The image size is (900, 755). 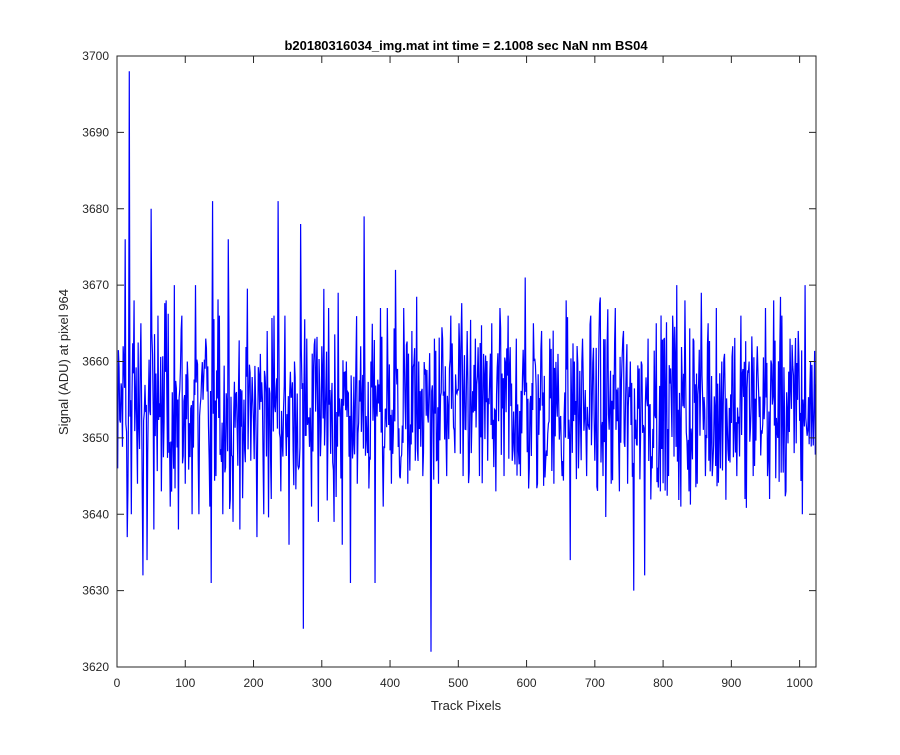 I want to click on x-tick-label: 0, so click(x=117, y=683).